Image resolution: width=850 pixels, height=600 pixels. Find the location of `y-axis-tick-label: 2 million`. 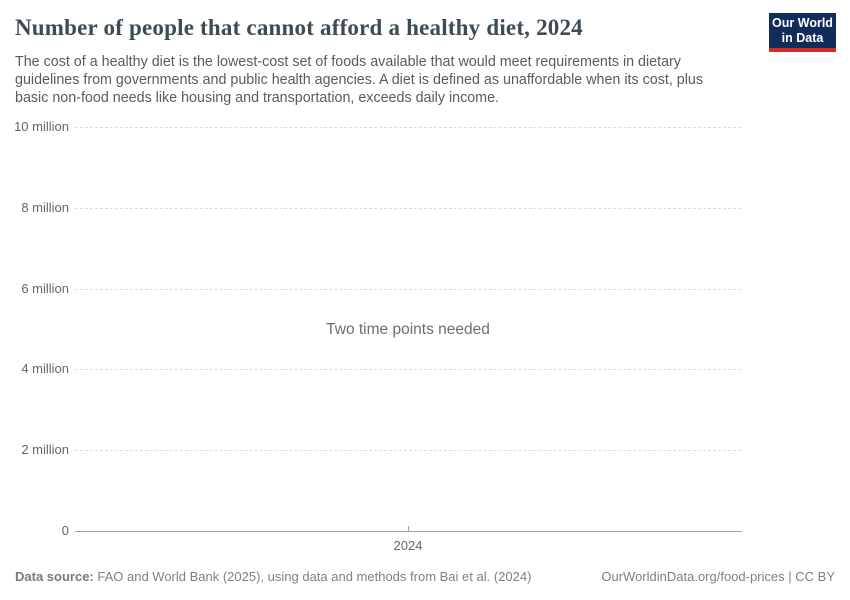

y-axis-tick-label: 2 million is located at coordinates (45, 450).